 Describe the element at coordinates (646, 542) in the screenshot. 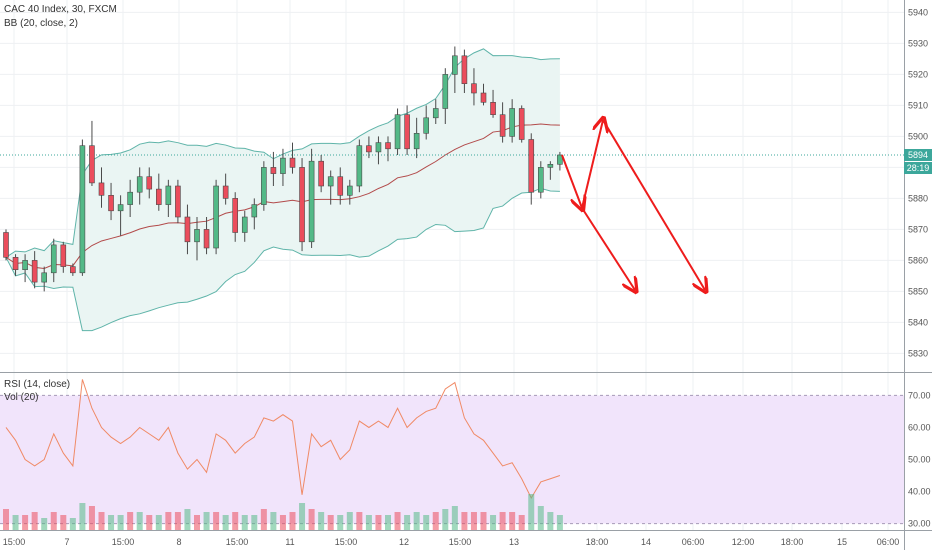

I see `time-tick-label: 14` at that location.